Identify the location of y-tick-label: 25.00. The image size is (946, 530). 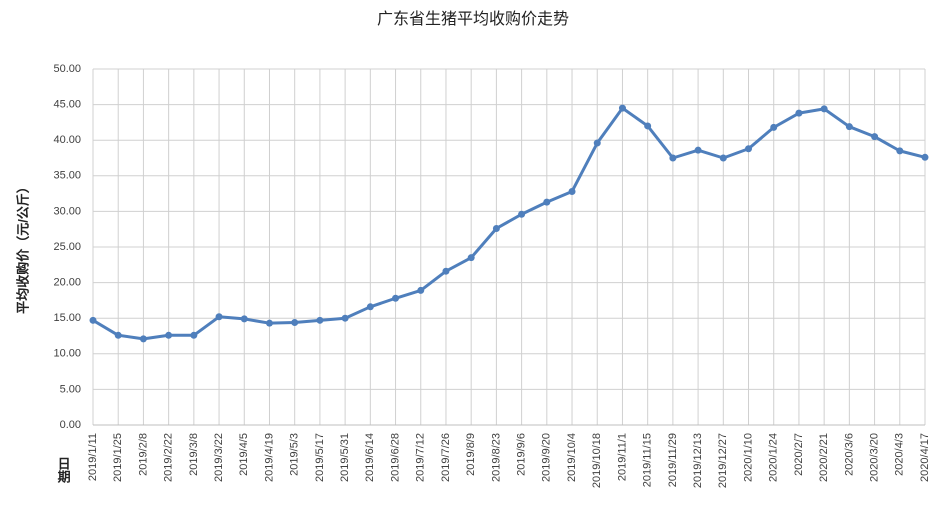
(67, 247).